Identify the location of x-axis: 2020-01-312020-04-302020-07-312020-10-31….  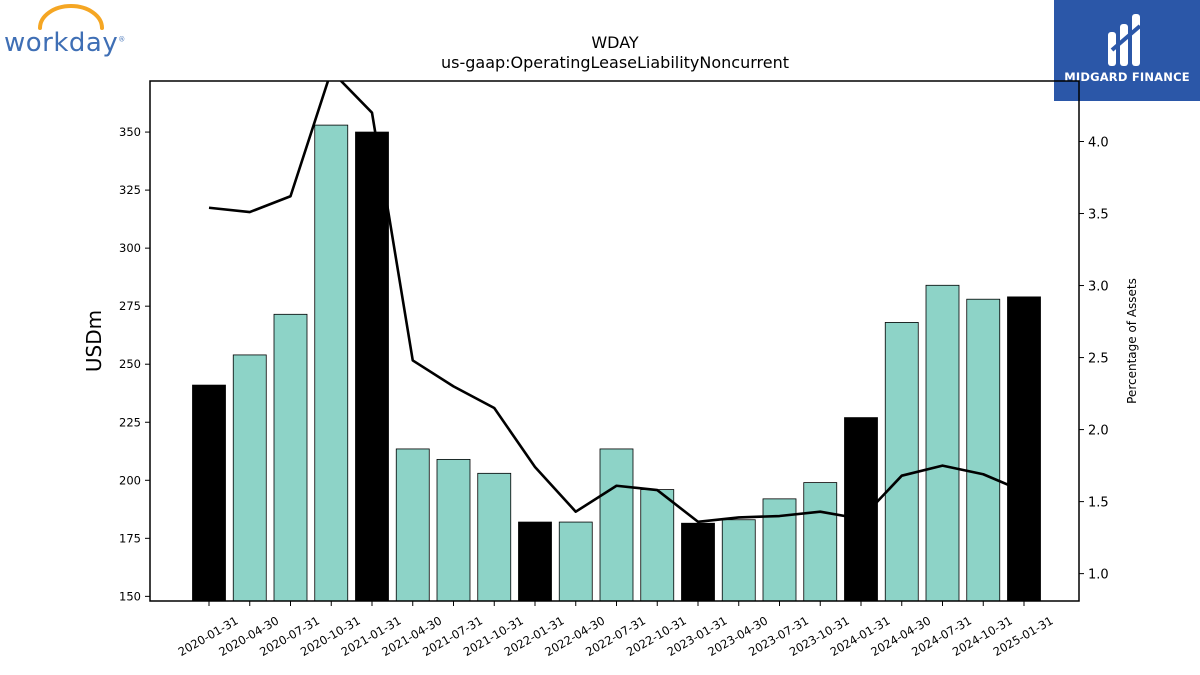
(616, 630).